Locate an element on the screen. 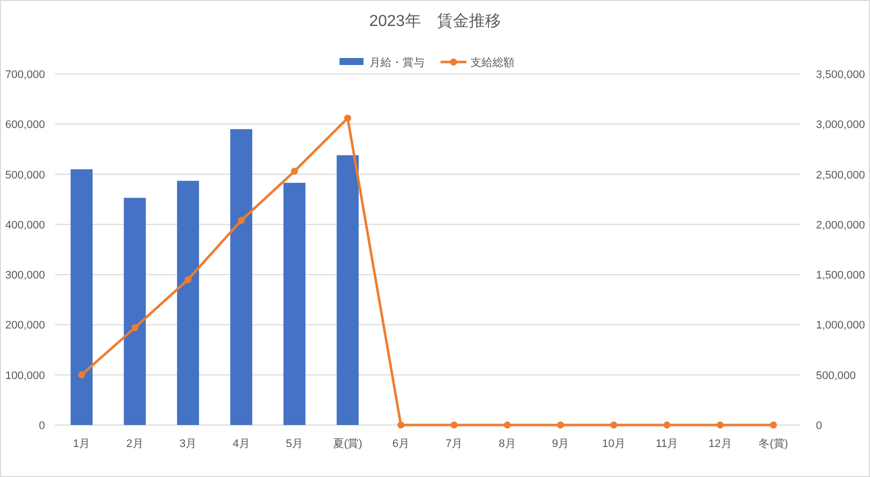 The height and width of the screenshot is (477, 870). y-tick-label: 500,000 is located at coordinates (25, 175).